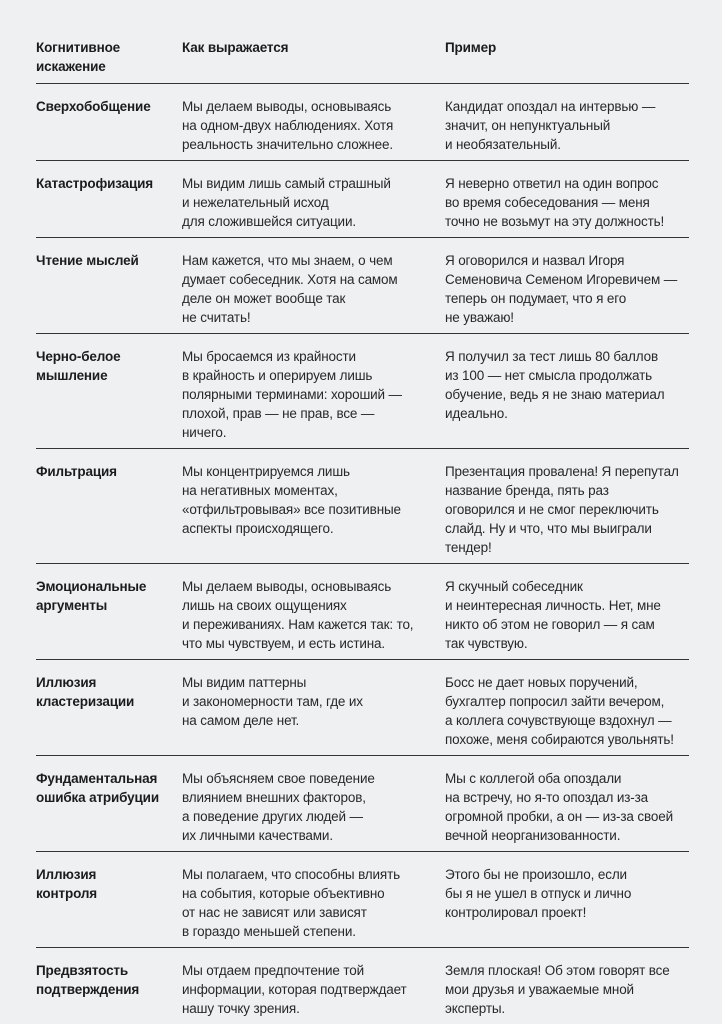 The width and height of the screenshot is (722, 1024). Describe the element at coordinates (109, 611) in the screenshot. I see `distortion-name-cell: Эмоциональные аргументы` at that location.